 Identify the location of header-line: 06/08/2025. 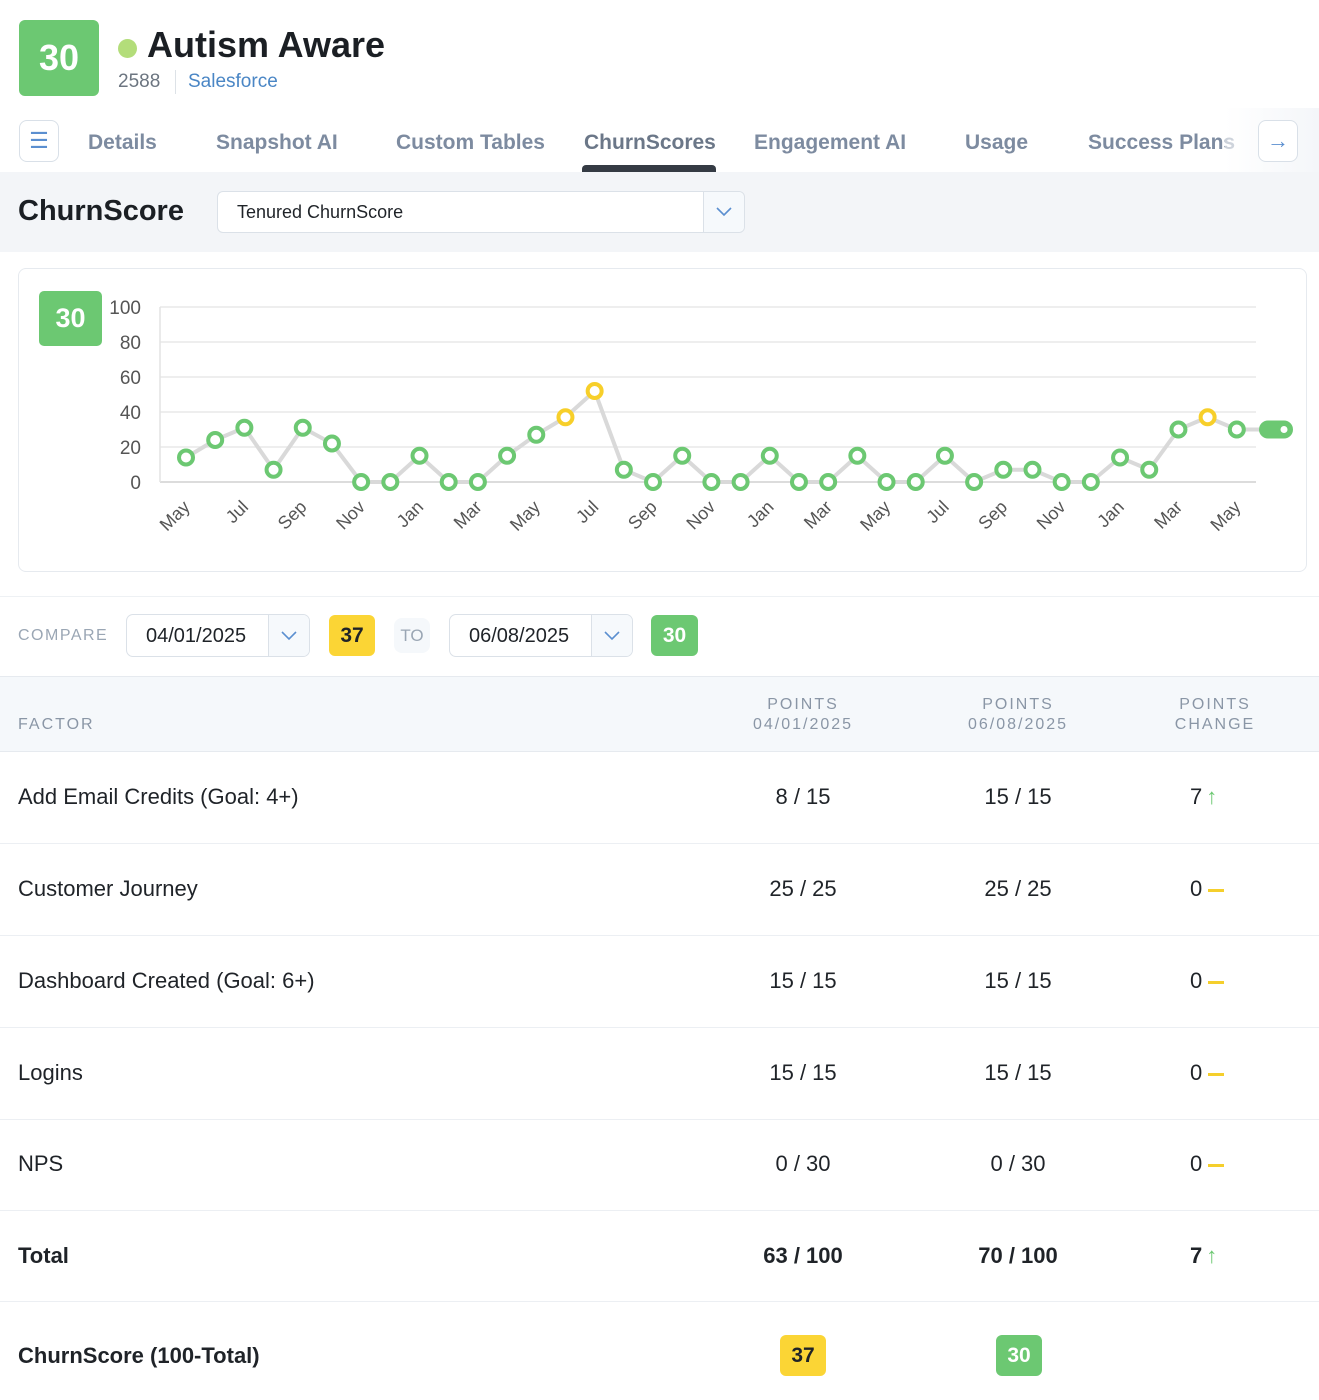
(1018, 724).